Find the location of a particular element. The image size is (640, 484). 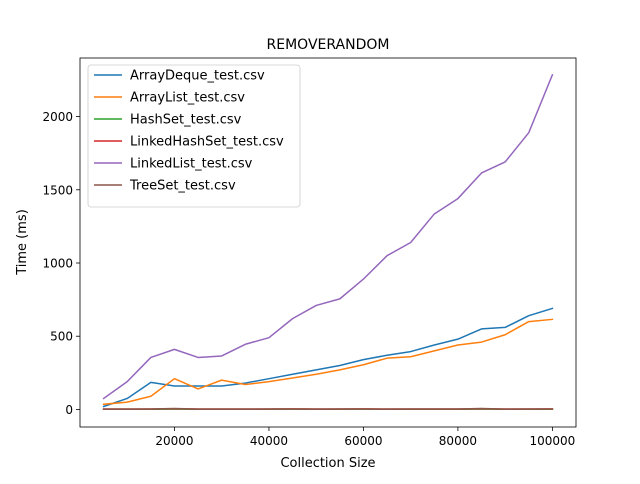

y-axis-label: Time (ms) is located at coordinates (22, 242).